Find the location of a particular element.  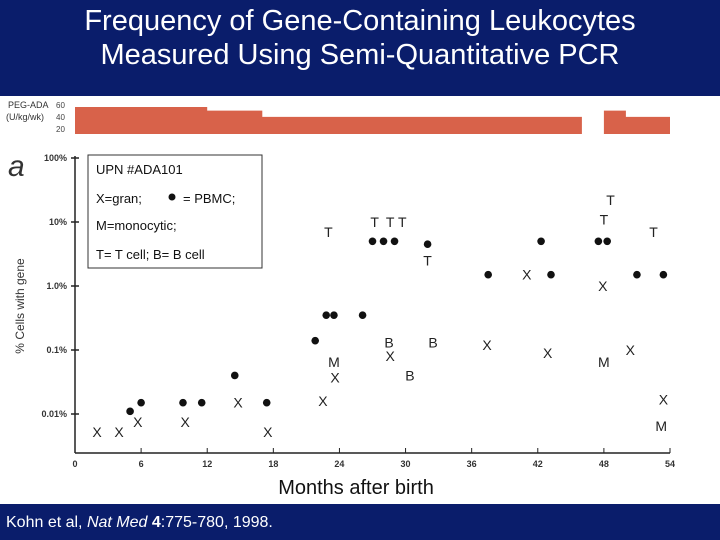

y-tick-label: 0.1% is located at coordinates (56, 350).